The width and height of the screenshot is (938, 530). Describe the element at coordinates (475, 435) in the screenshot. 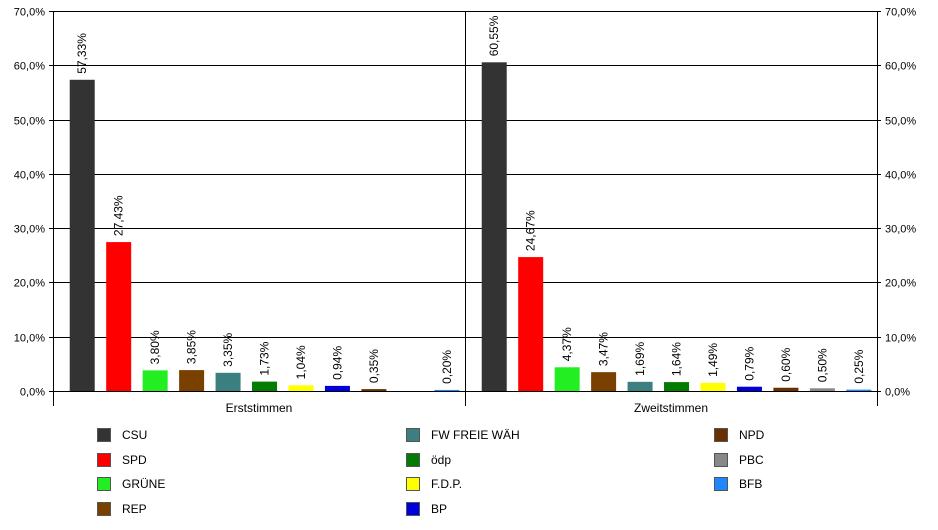

I see `legend-label: FW FREIE WÄH` at that location.